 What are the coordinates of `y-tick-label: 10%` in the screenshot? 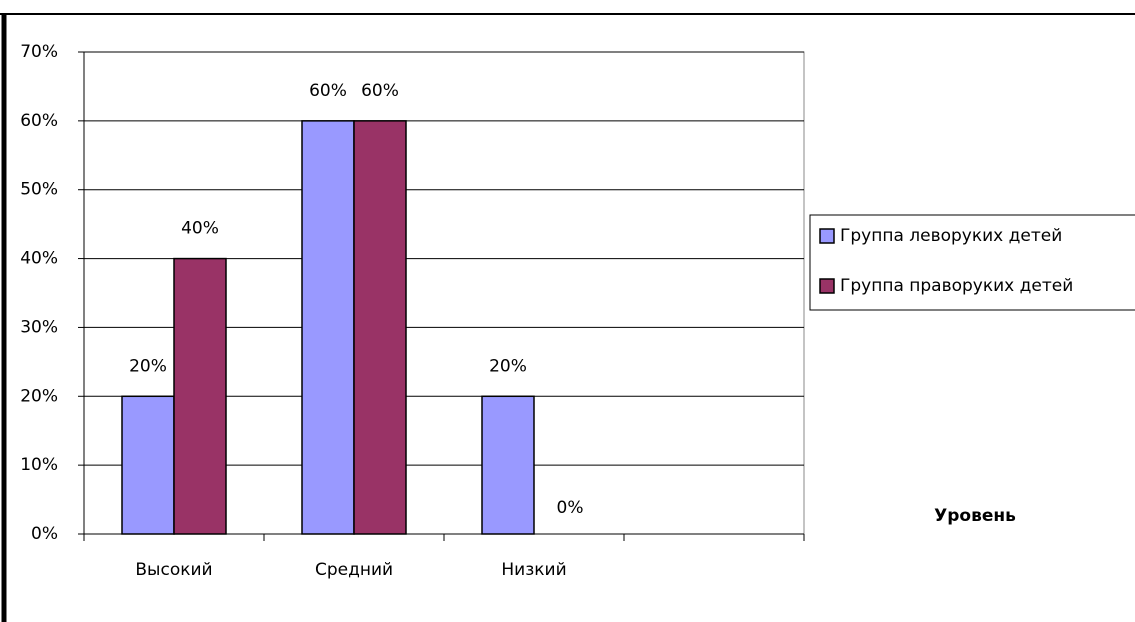 It's located at (39, 465).